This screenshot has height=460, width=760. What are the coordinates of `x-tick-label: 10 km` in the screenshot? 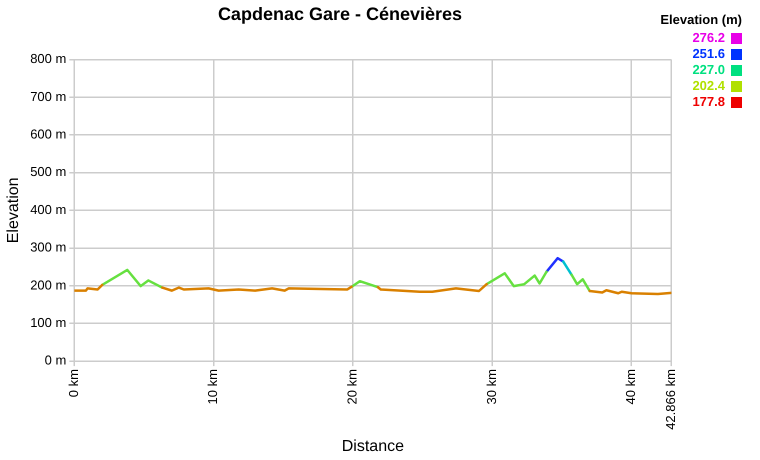 It's located at (212, 387).